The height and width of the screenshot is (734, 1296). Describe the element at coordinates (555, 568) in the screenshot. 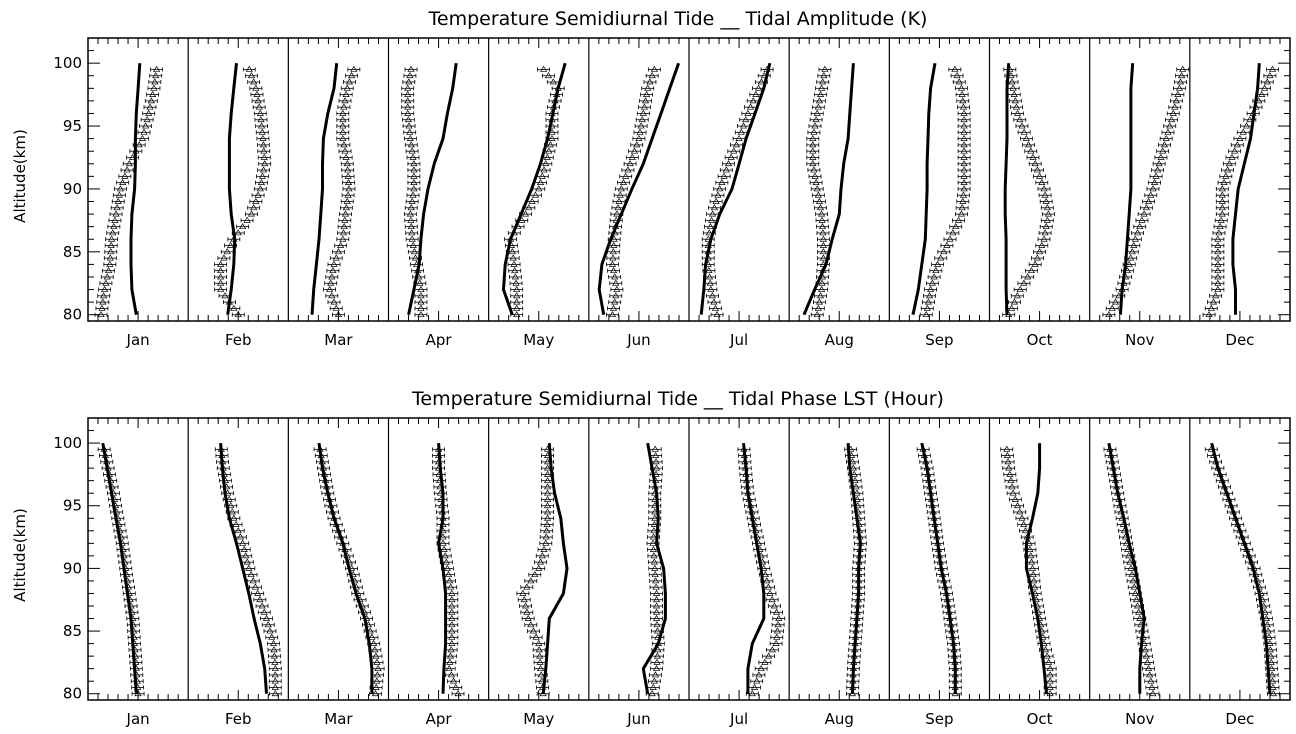

I see `phase-model-line-may` at that location.